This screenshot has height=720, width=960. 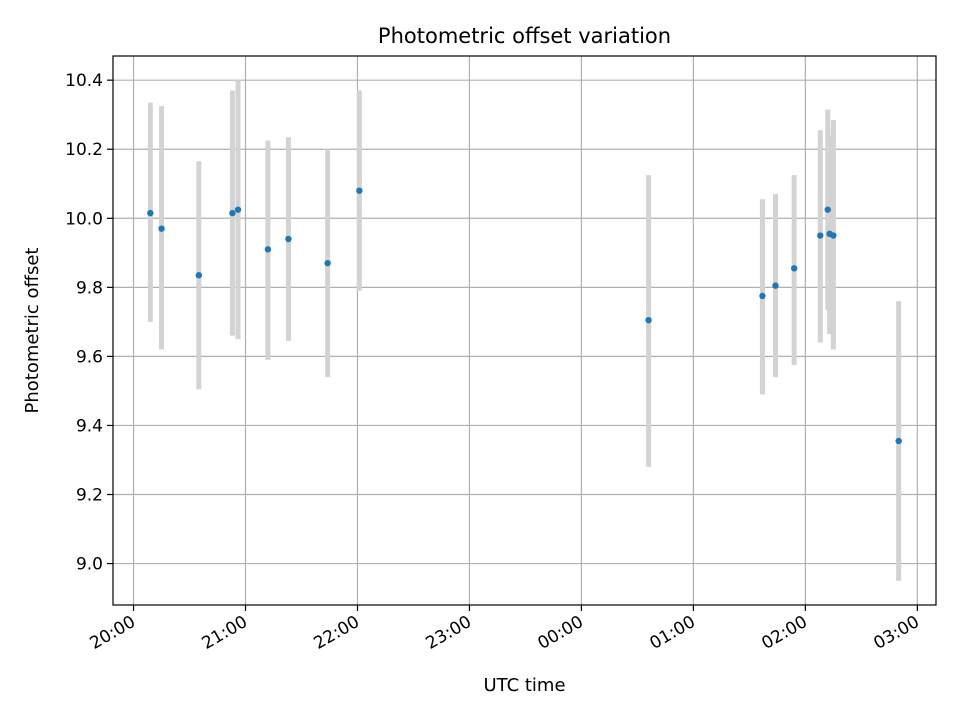 What do you see at coordinates (560, 633) in the screenshot?
I see `x-tick-label: 00:00` at bounding box center [560, 633].